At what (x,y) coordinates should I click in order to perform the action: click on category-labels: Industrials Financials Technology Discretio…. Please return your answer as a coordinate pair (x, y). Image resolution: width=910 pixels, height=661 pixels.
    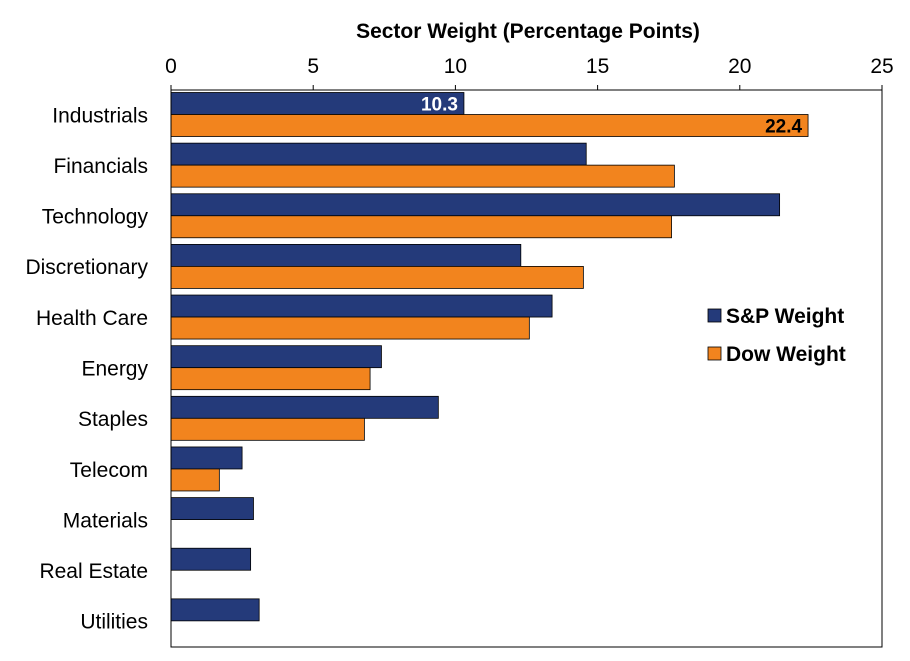
    Looking at the image, I should click on (86, 368).